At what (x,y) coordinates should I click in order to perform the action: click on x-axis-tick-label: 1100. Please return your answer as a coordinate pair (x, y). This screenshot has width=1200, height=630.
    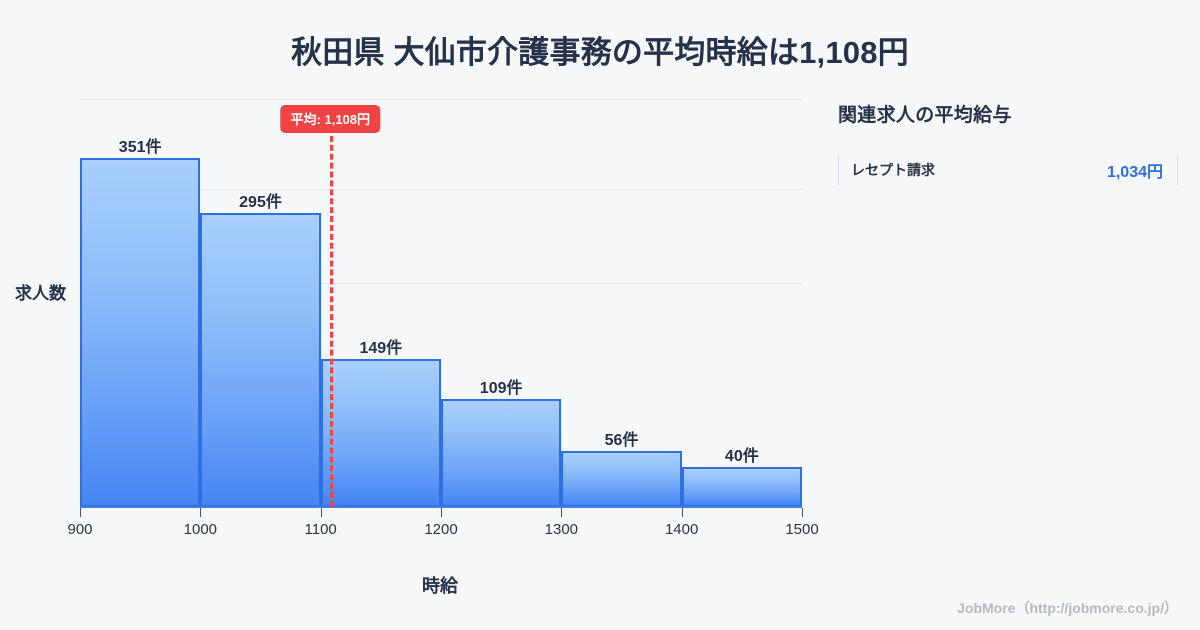
    Looking at the image, I should click on (320, 529).